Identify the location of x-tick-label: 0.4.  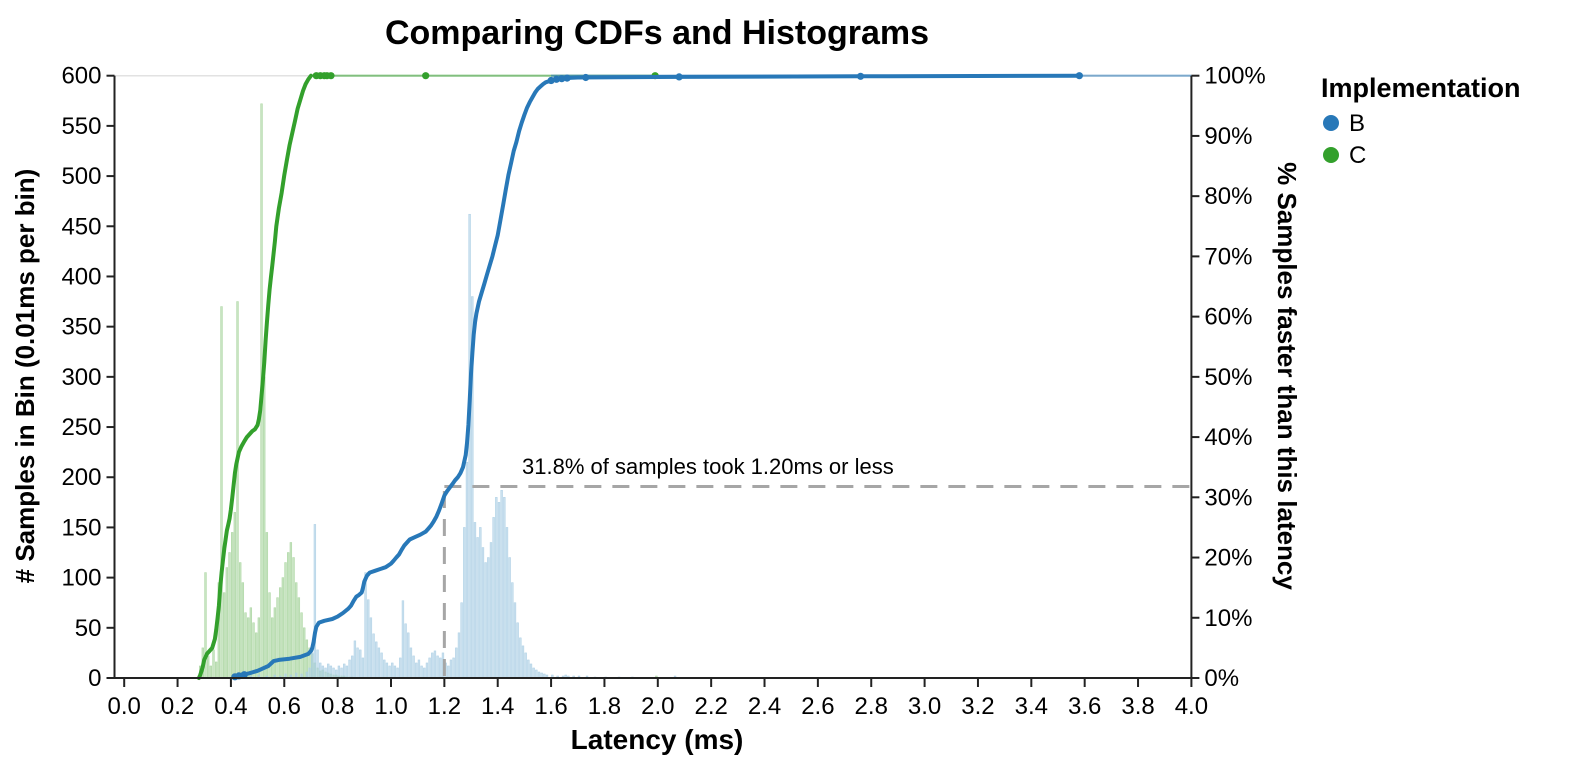
(230, 706).